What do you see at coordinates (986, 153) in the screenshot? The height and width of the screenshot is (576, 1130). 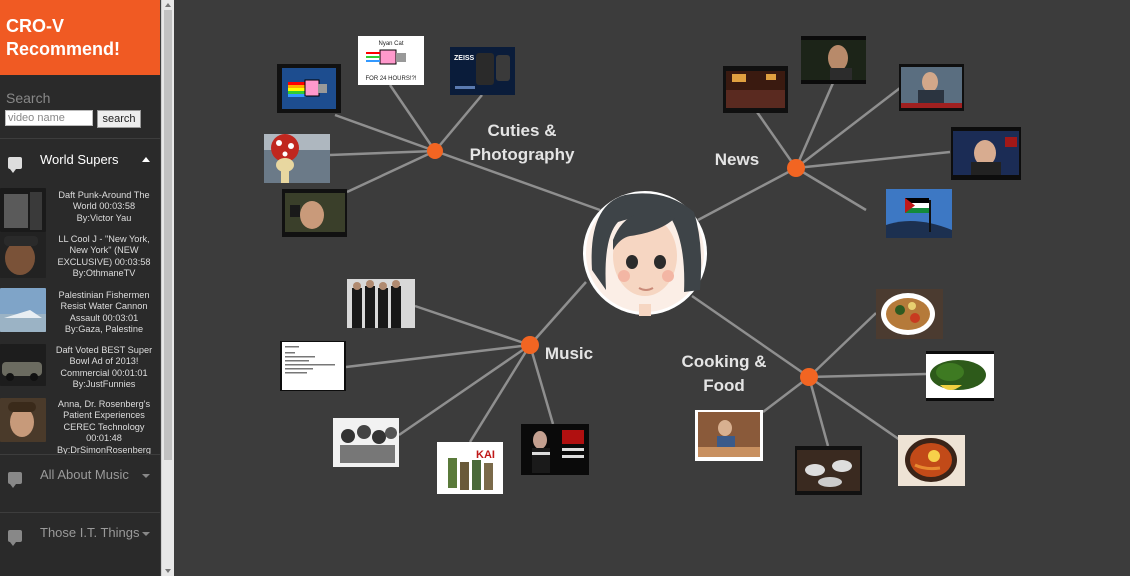 I see `thumbnail-press-speaker` at bounding box center [986, 153].